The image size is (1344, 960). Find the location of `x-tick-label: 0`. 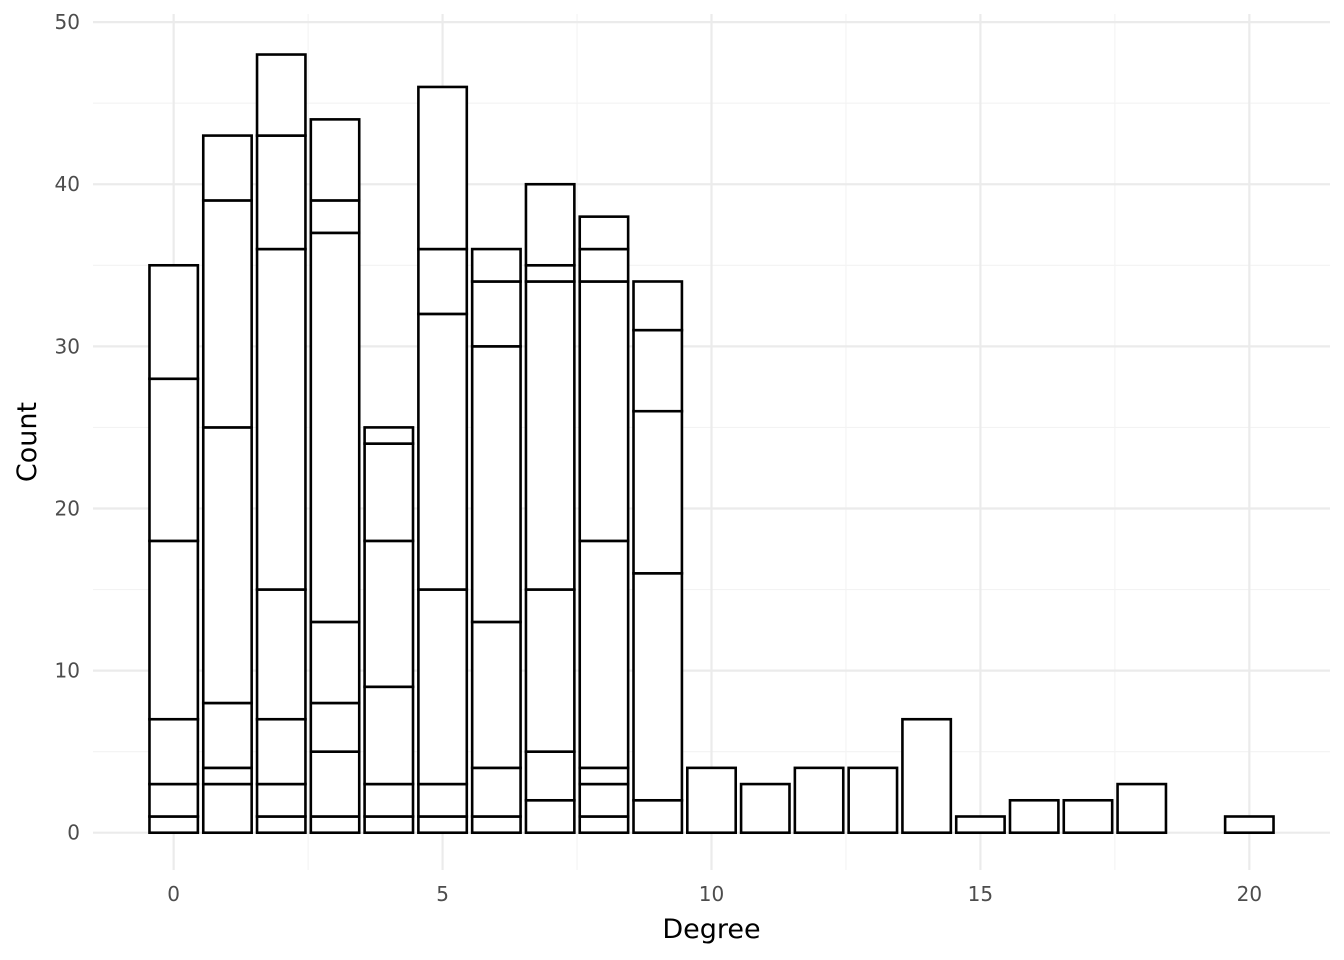

x-tick-label: 0 is located at coordinates (173, 894).